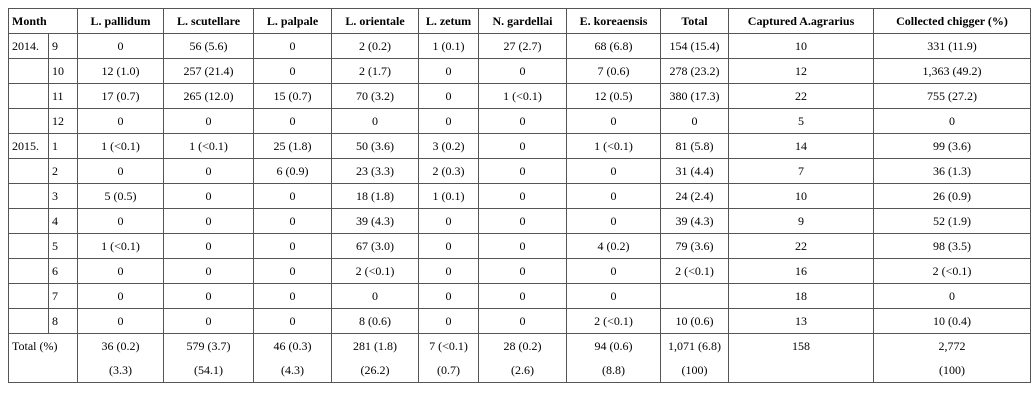  Describe the element at coordinates (449, 146) in the screenshot. I see `cell: 3 (0.2)` at that location.